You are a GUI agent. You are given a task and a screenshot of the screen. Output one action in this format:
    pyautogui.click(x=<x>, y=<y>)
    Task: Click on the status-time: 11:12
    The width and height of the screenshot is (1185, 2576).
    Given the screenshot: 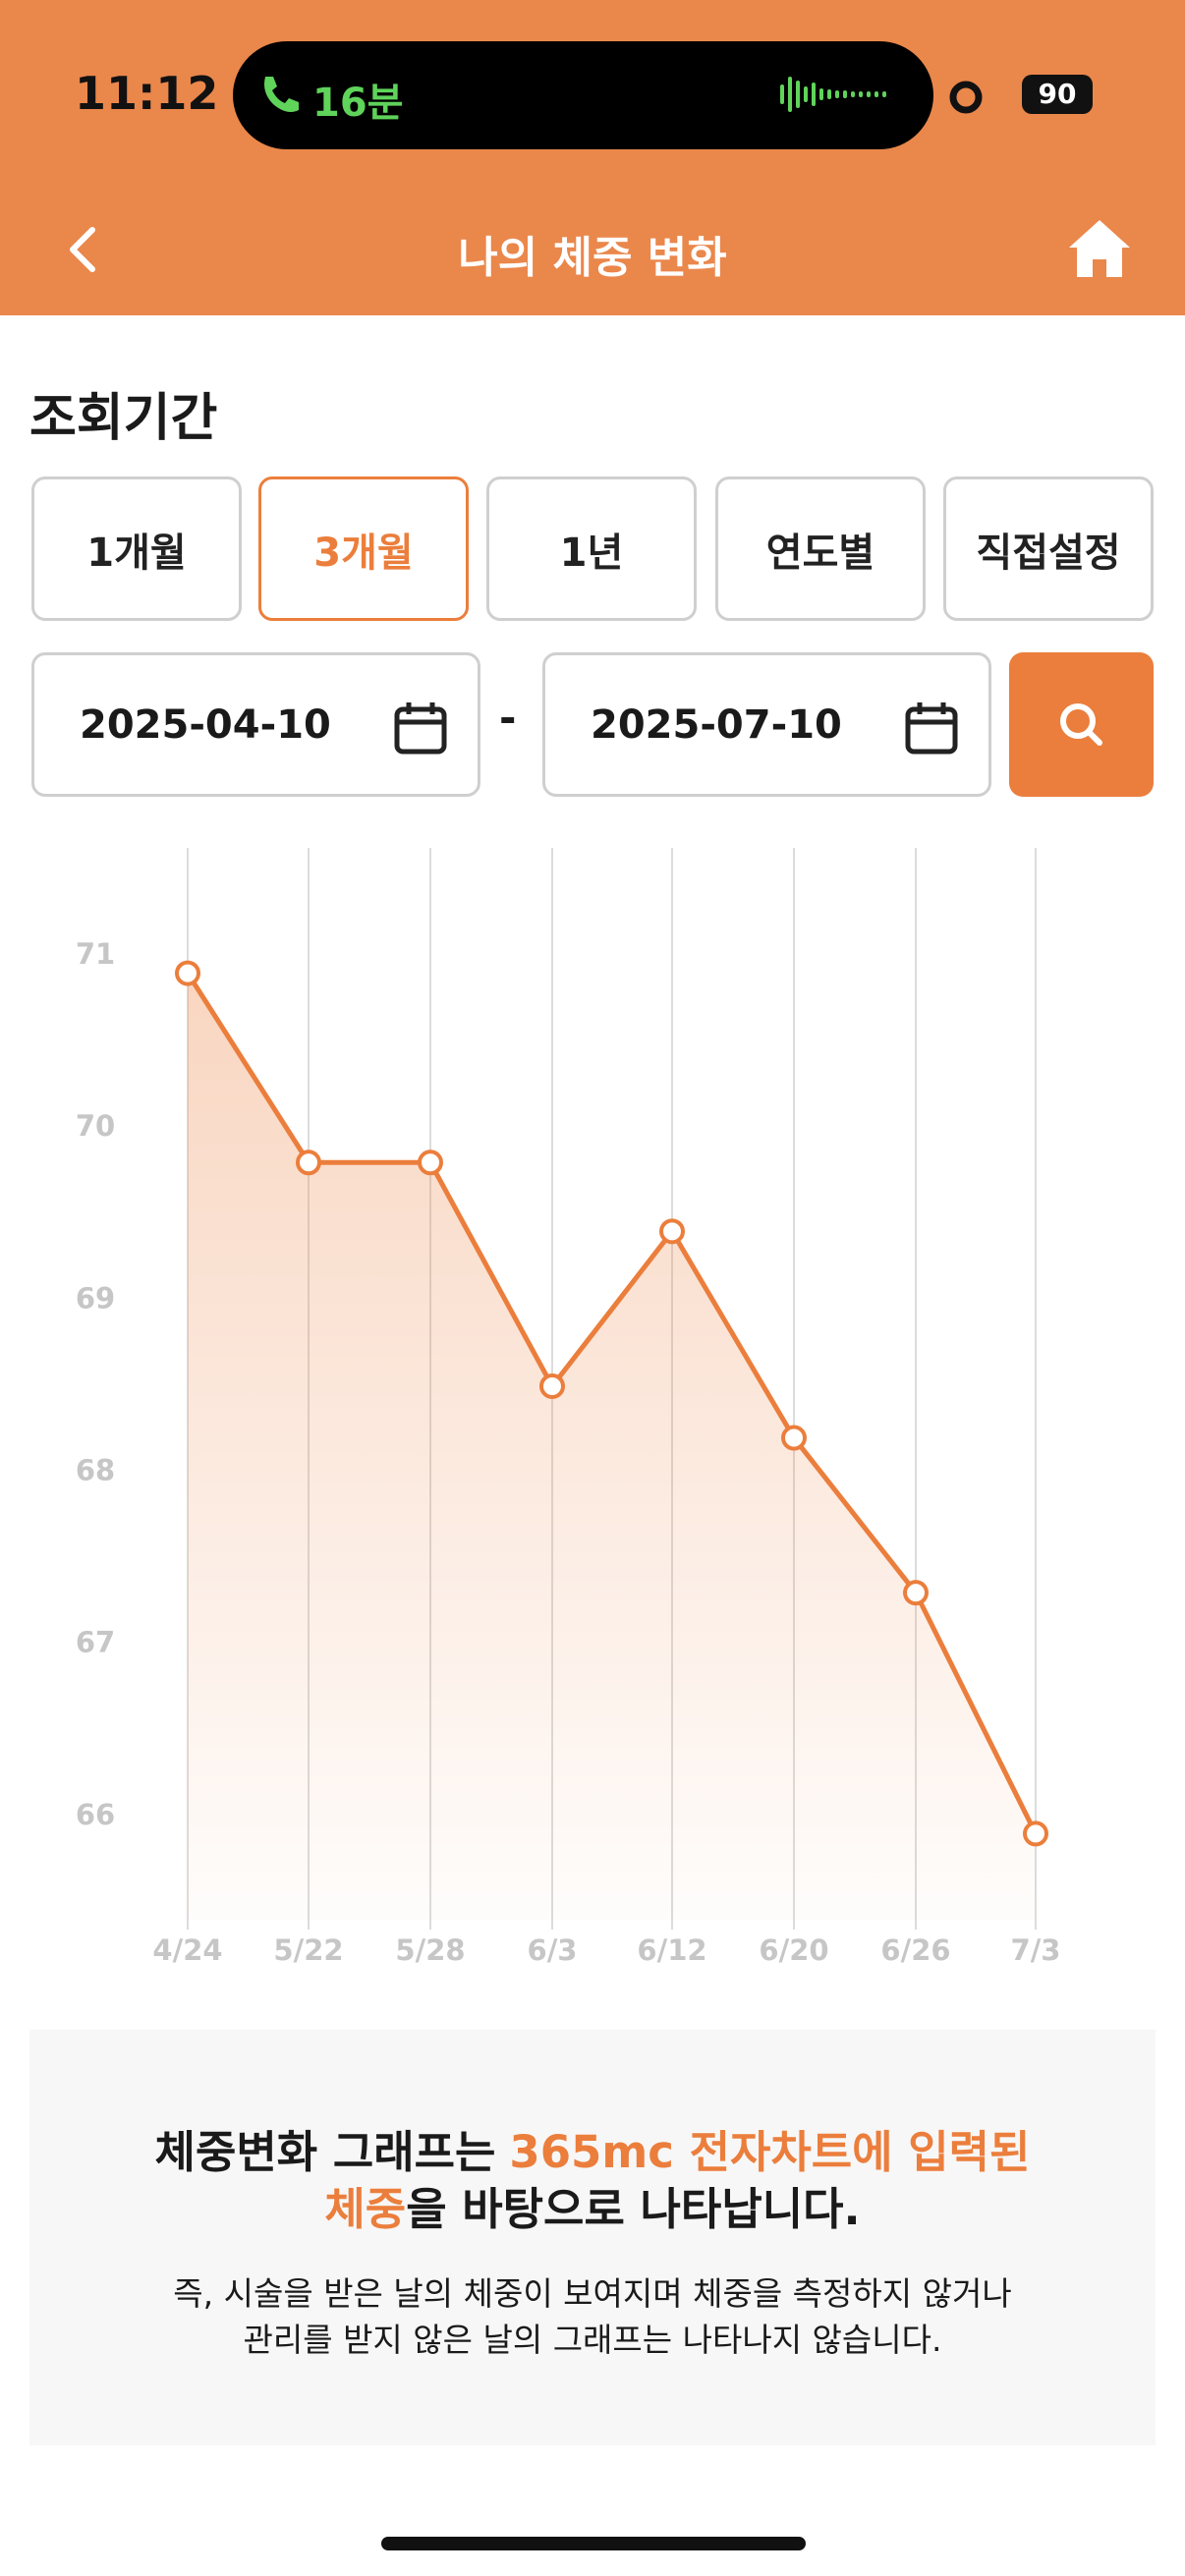 What is the action you would take?
    pyautogui.click(x=147, y=93)
    